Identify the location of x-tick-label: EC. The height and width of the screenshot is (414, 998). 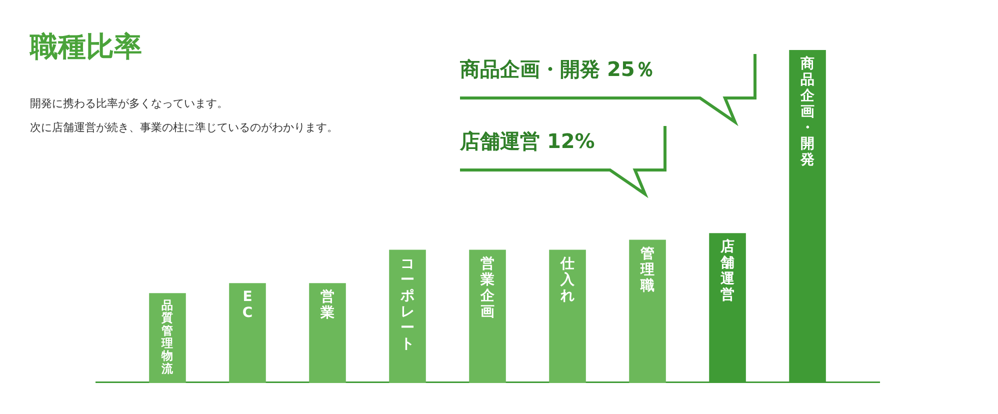
(247, 305).